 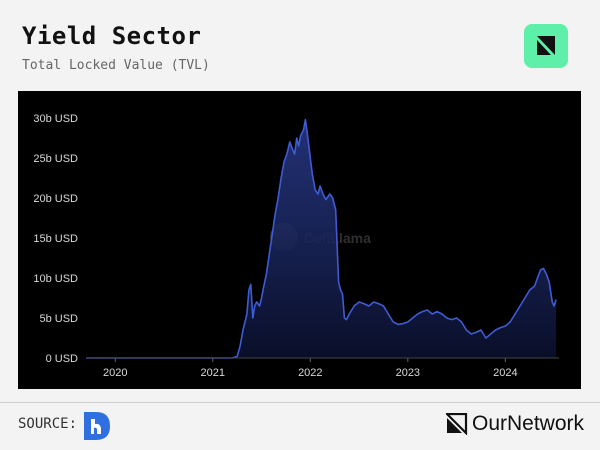 What do you see at coordinates (213, 373) in the screenshot?
I see `x-tick-label: 2021` at bounding box center [213, 373].